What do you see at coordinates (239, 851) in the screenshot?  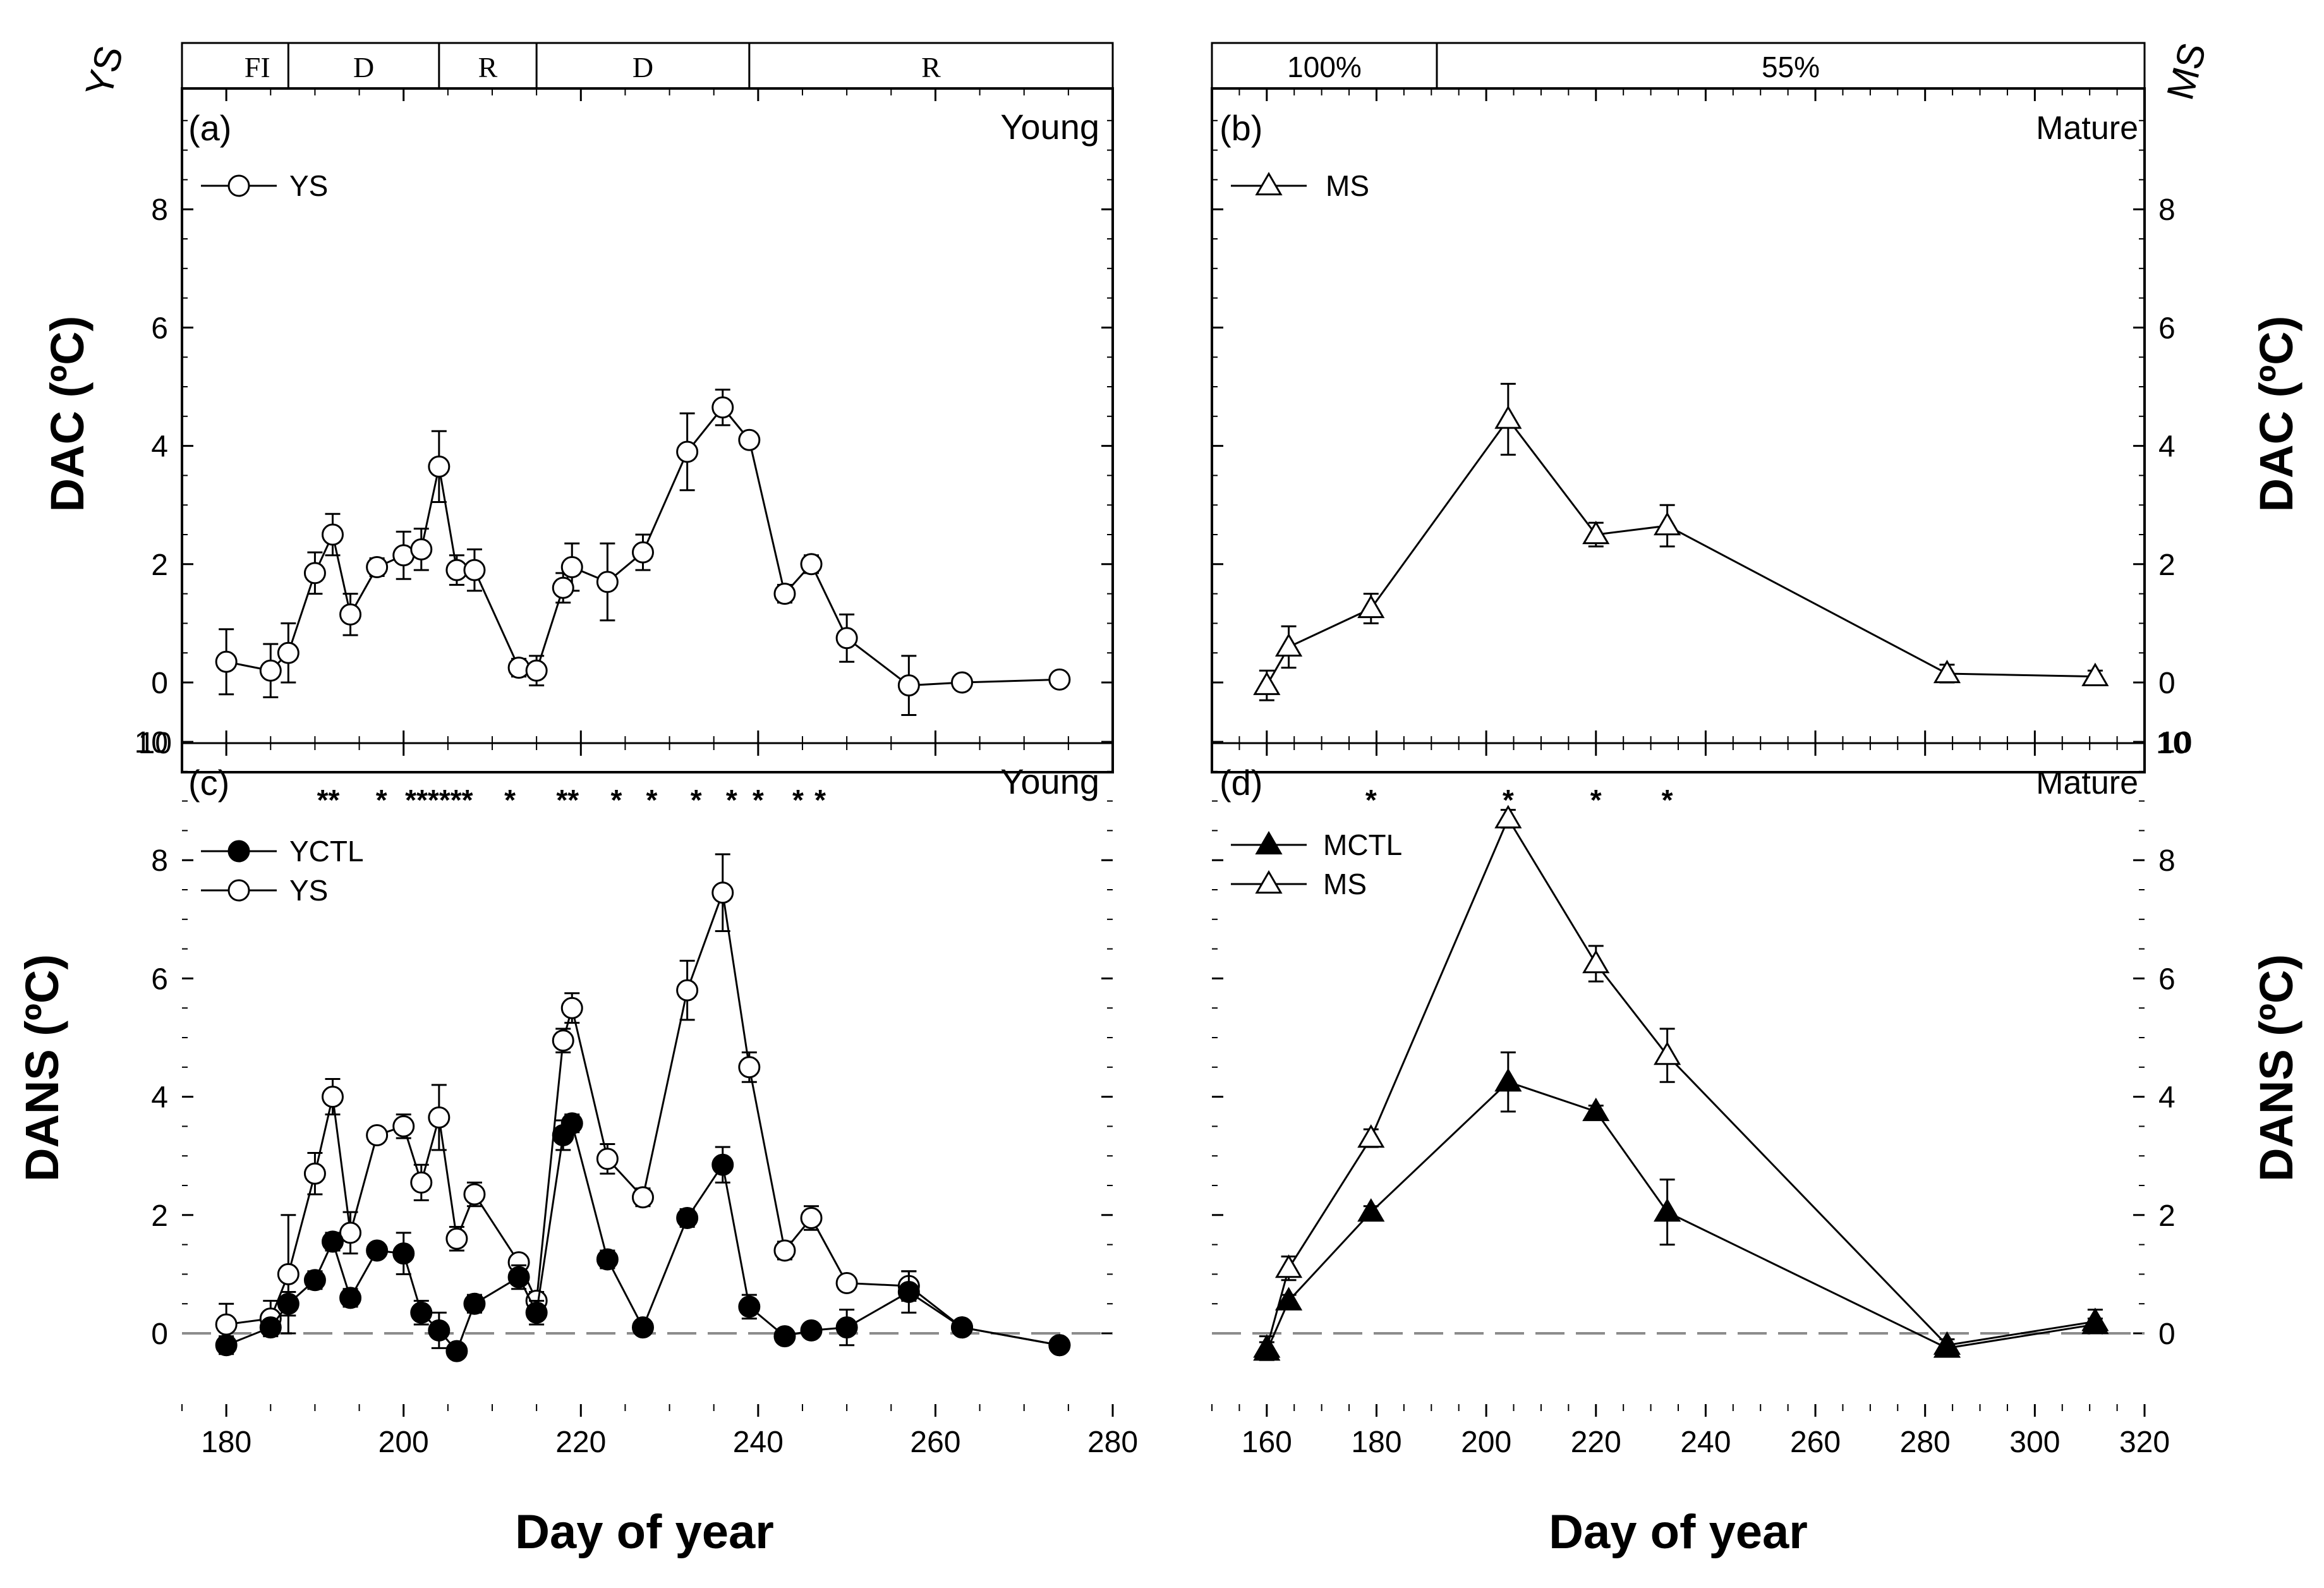 I see `legend-marker-c-yctl` at bounding box center [239, 851].